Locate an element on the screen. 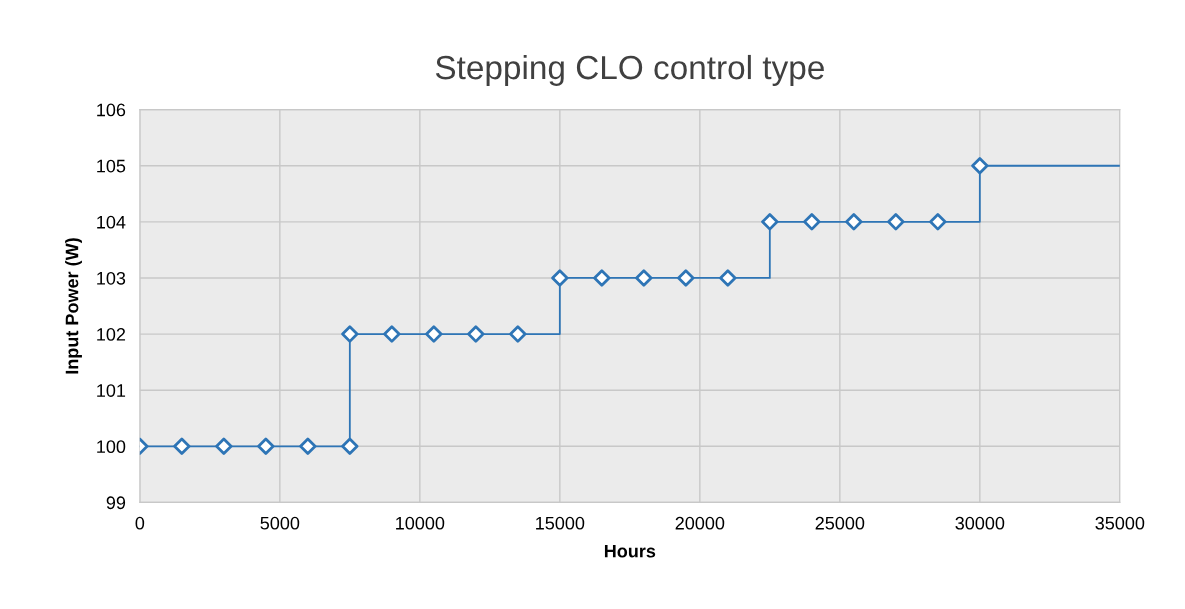 The image size is (1185, 609). y-tick-label: 104 is located at coordinates (111, 222).